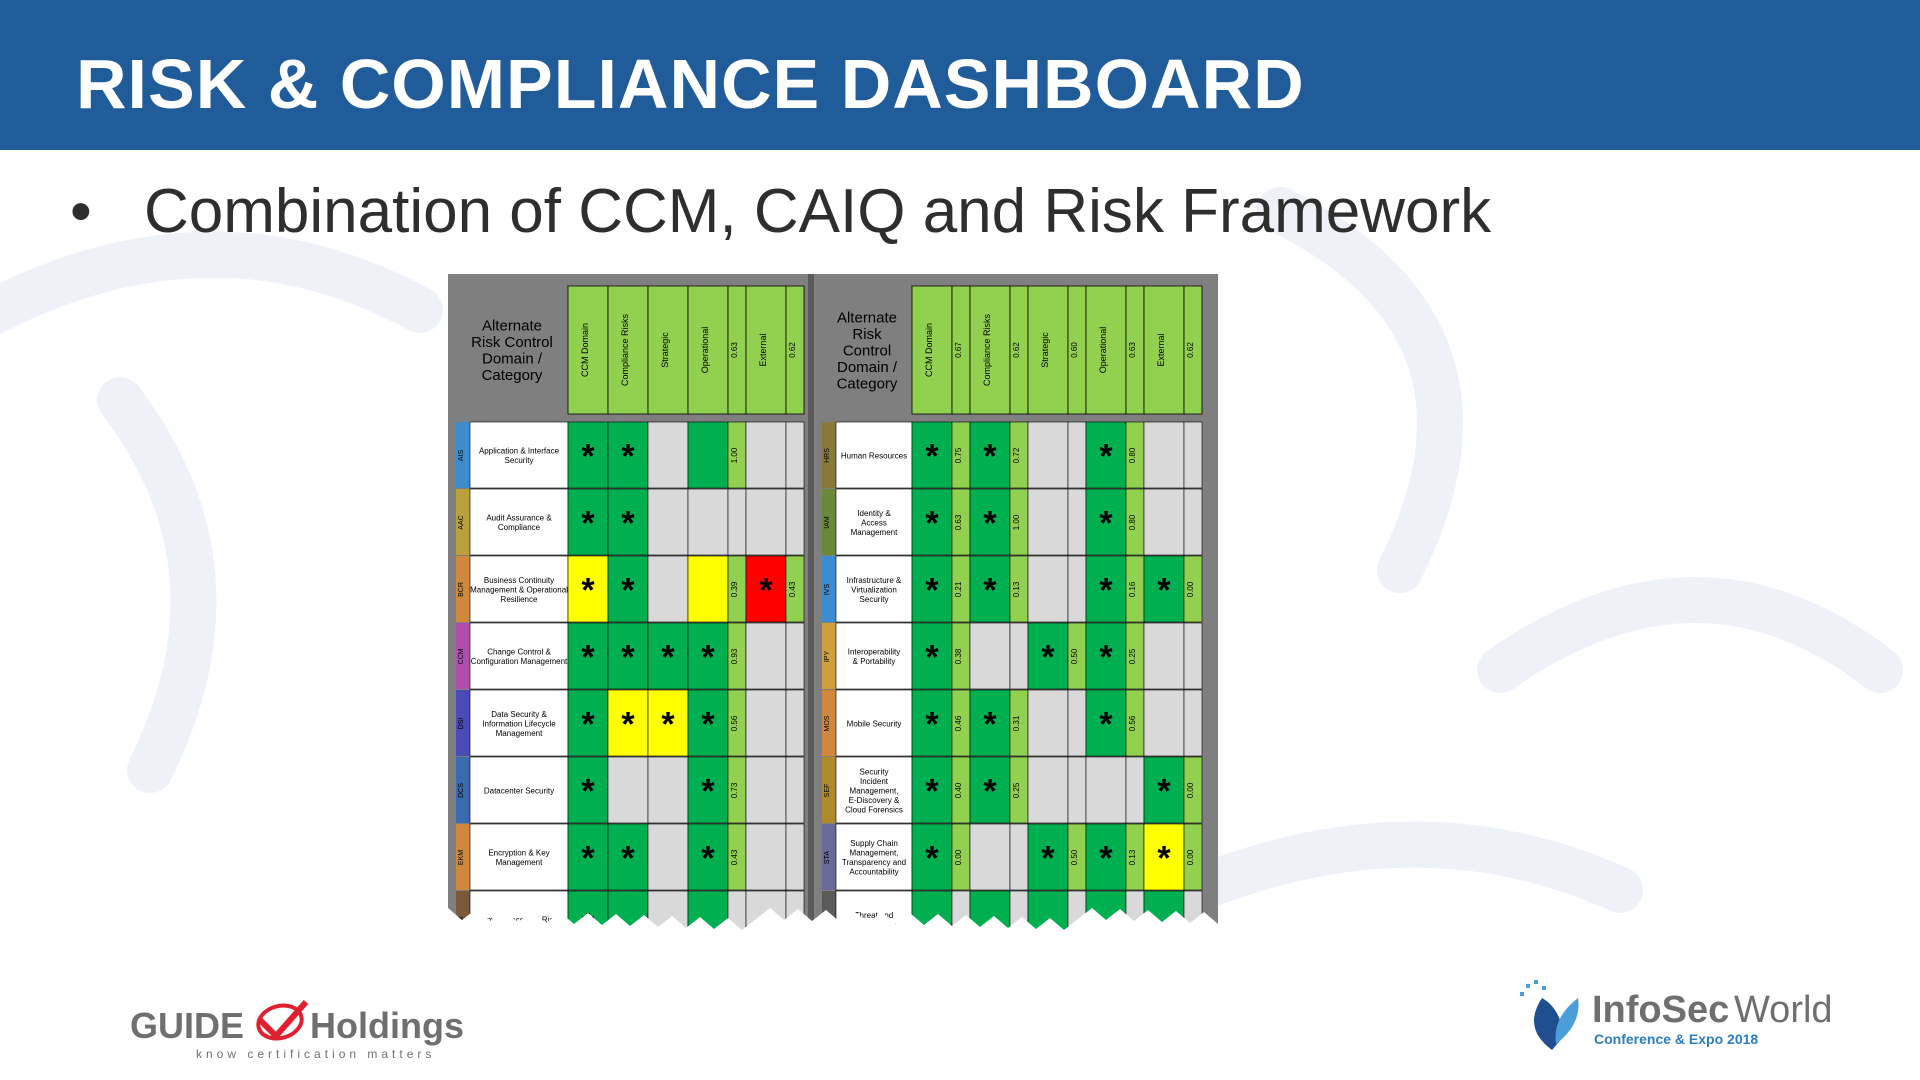  What do you see at coordinates (1190, 350) in the screenshot?
I see `column-header-score-value: 0.62` at bounding box center [1190, 350].